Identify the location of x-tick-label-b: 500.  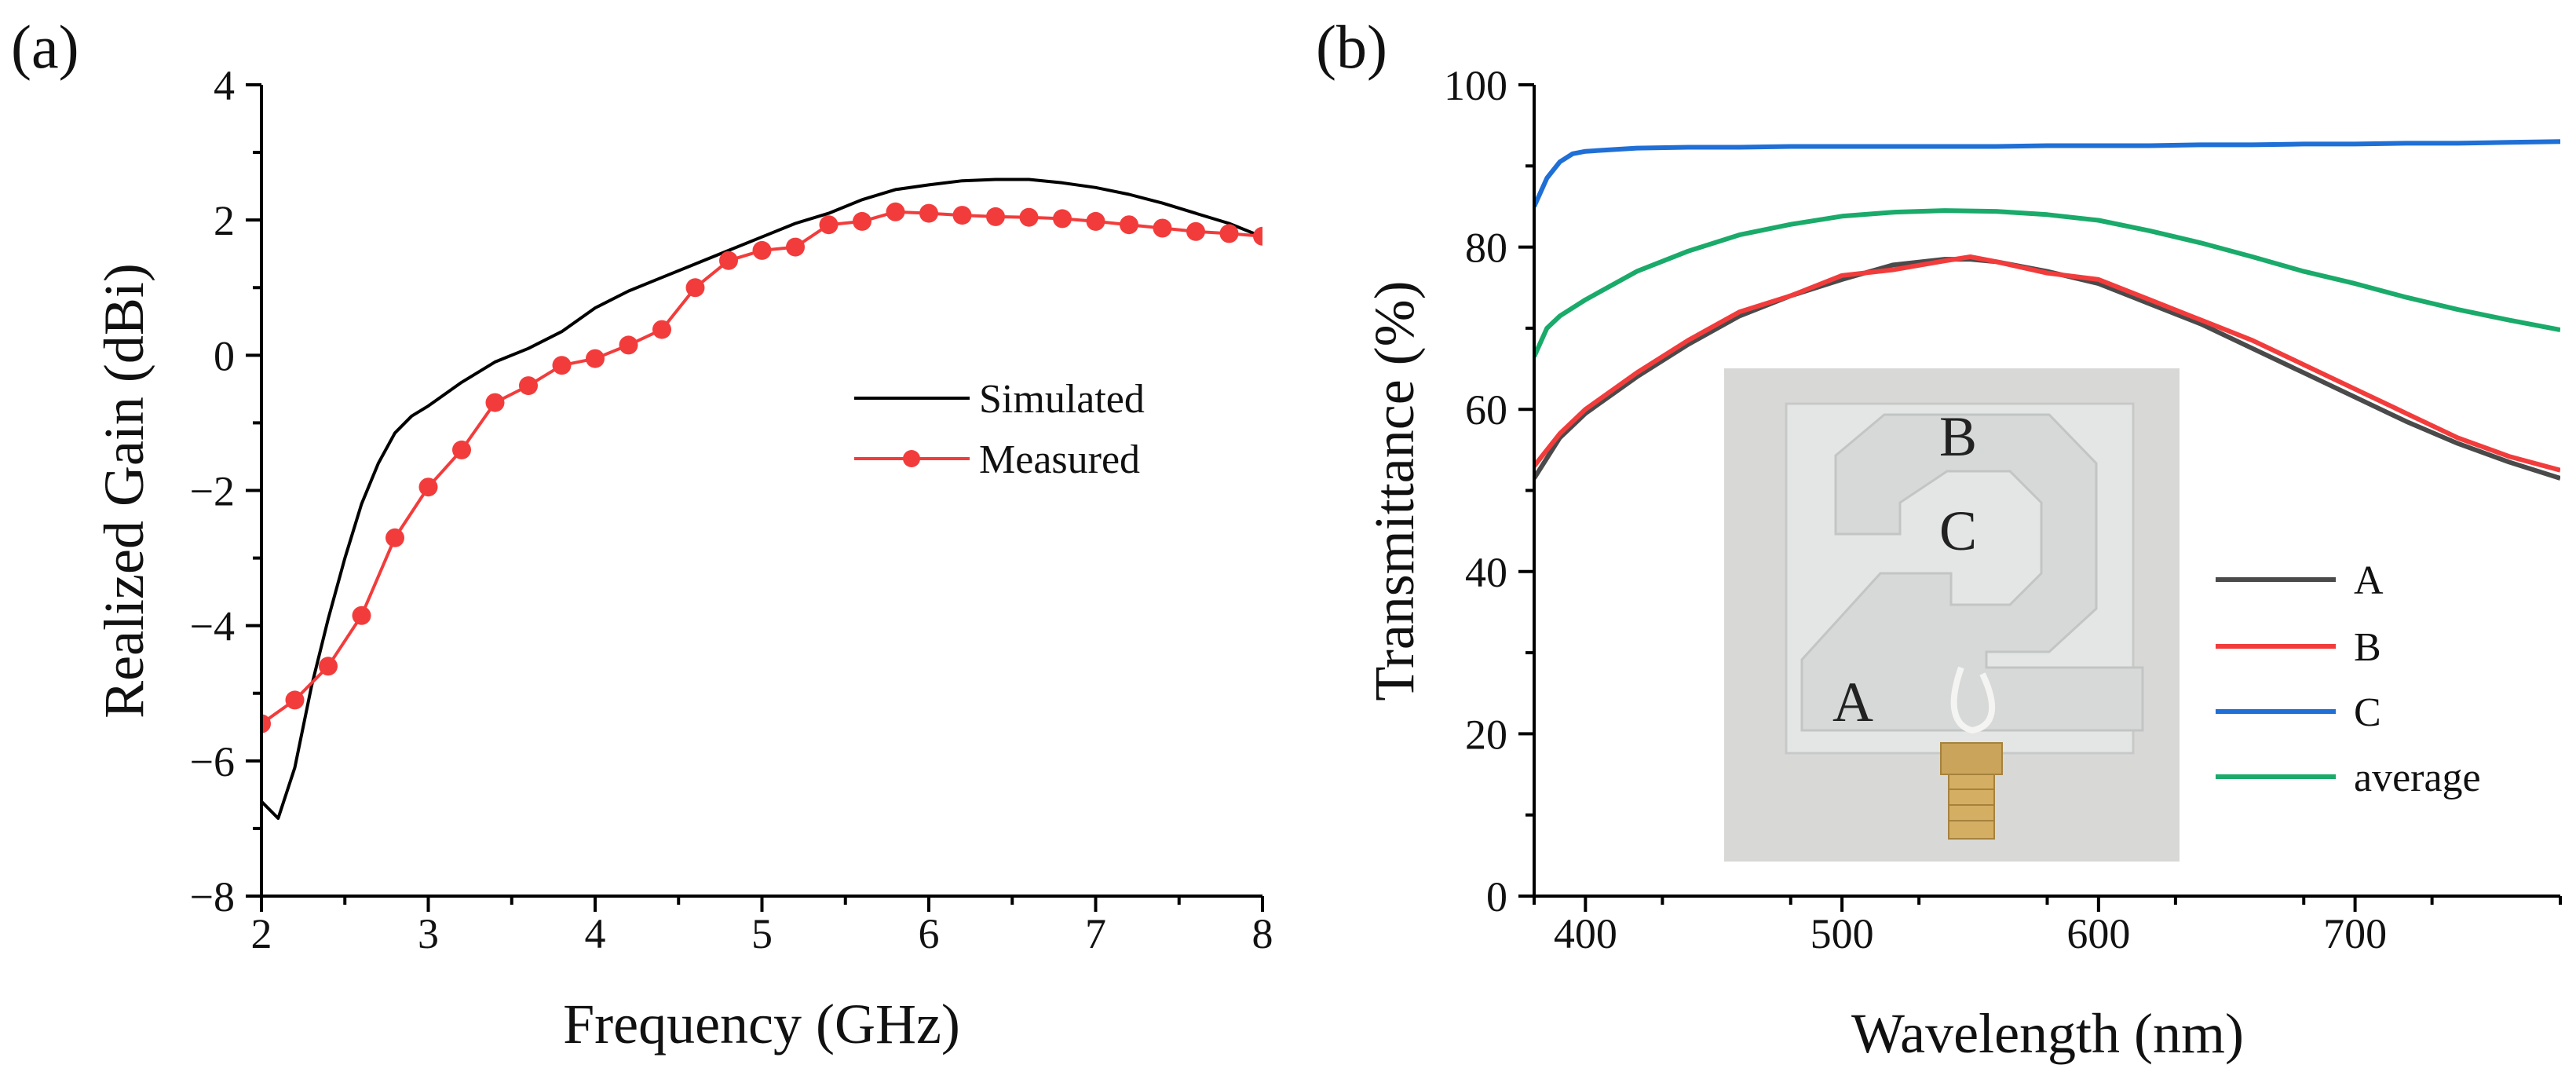
(1842, 933).